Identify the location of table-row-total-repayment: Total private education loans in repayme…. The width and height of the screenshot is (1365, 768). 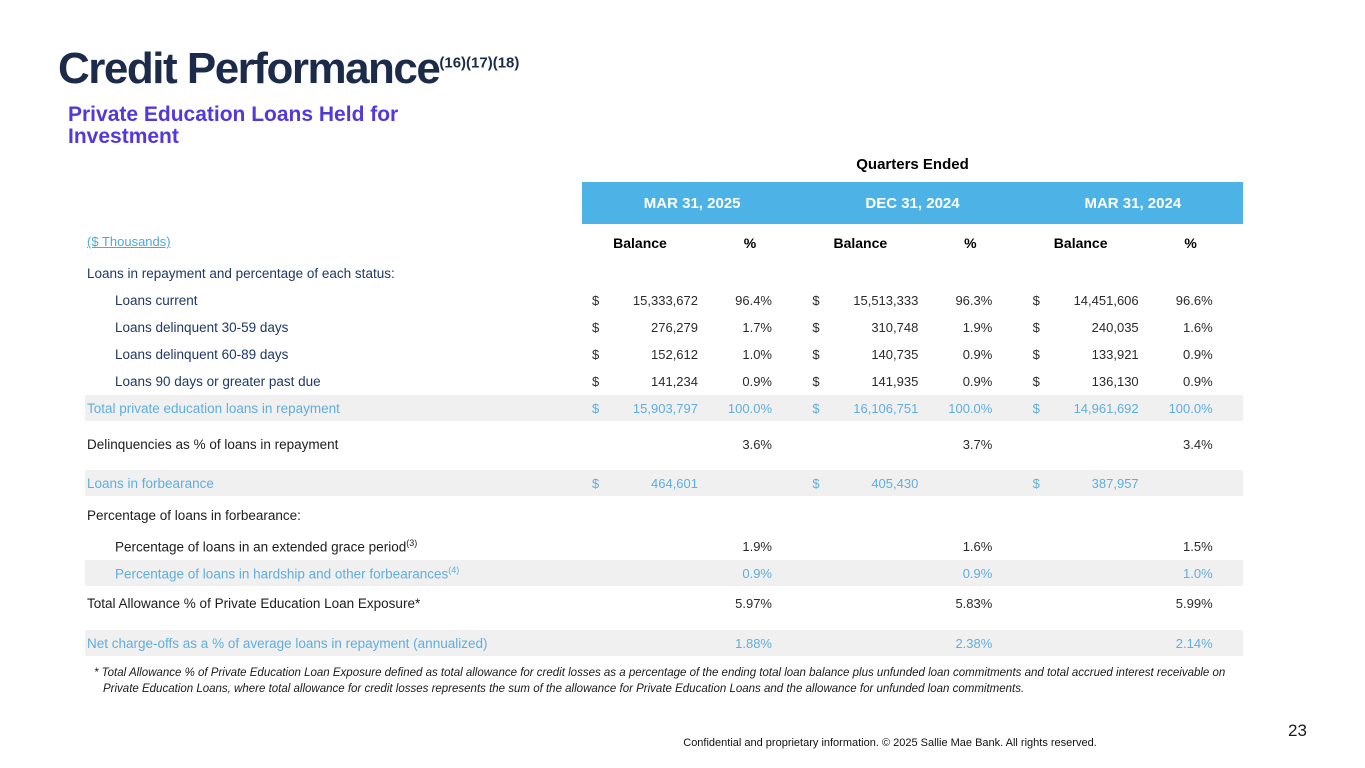
(664, 408).